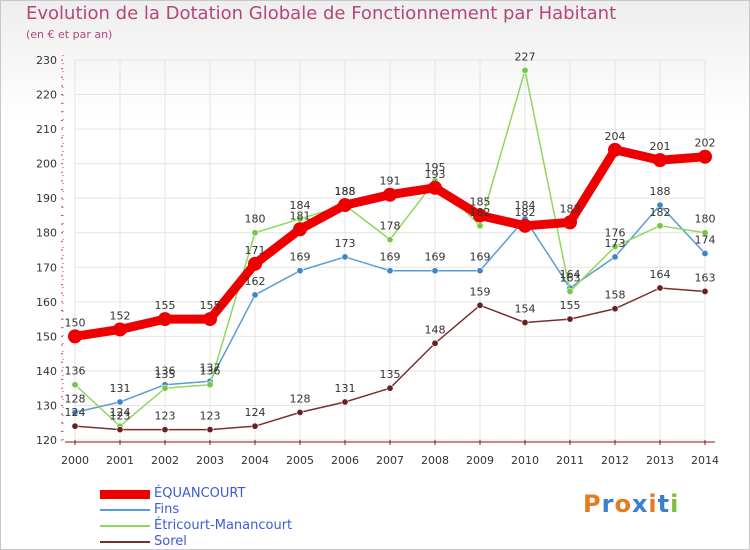 The height and width of the screenshot is (550, 750). Describe the element at coordinates (480, 460) in the screenshot. I see `x-tick-label: 2009` at that location.